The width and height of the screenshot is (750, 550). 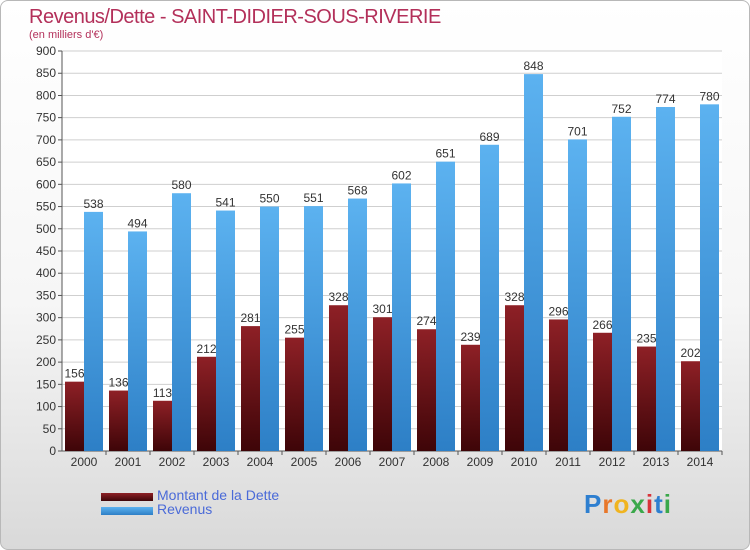 I want to click on data-label: 602, so click(x=401, y=175).